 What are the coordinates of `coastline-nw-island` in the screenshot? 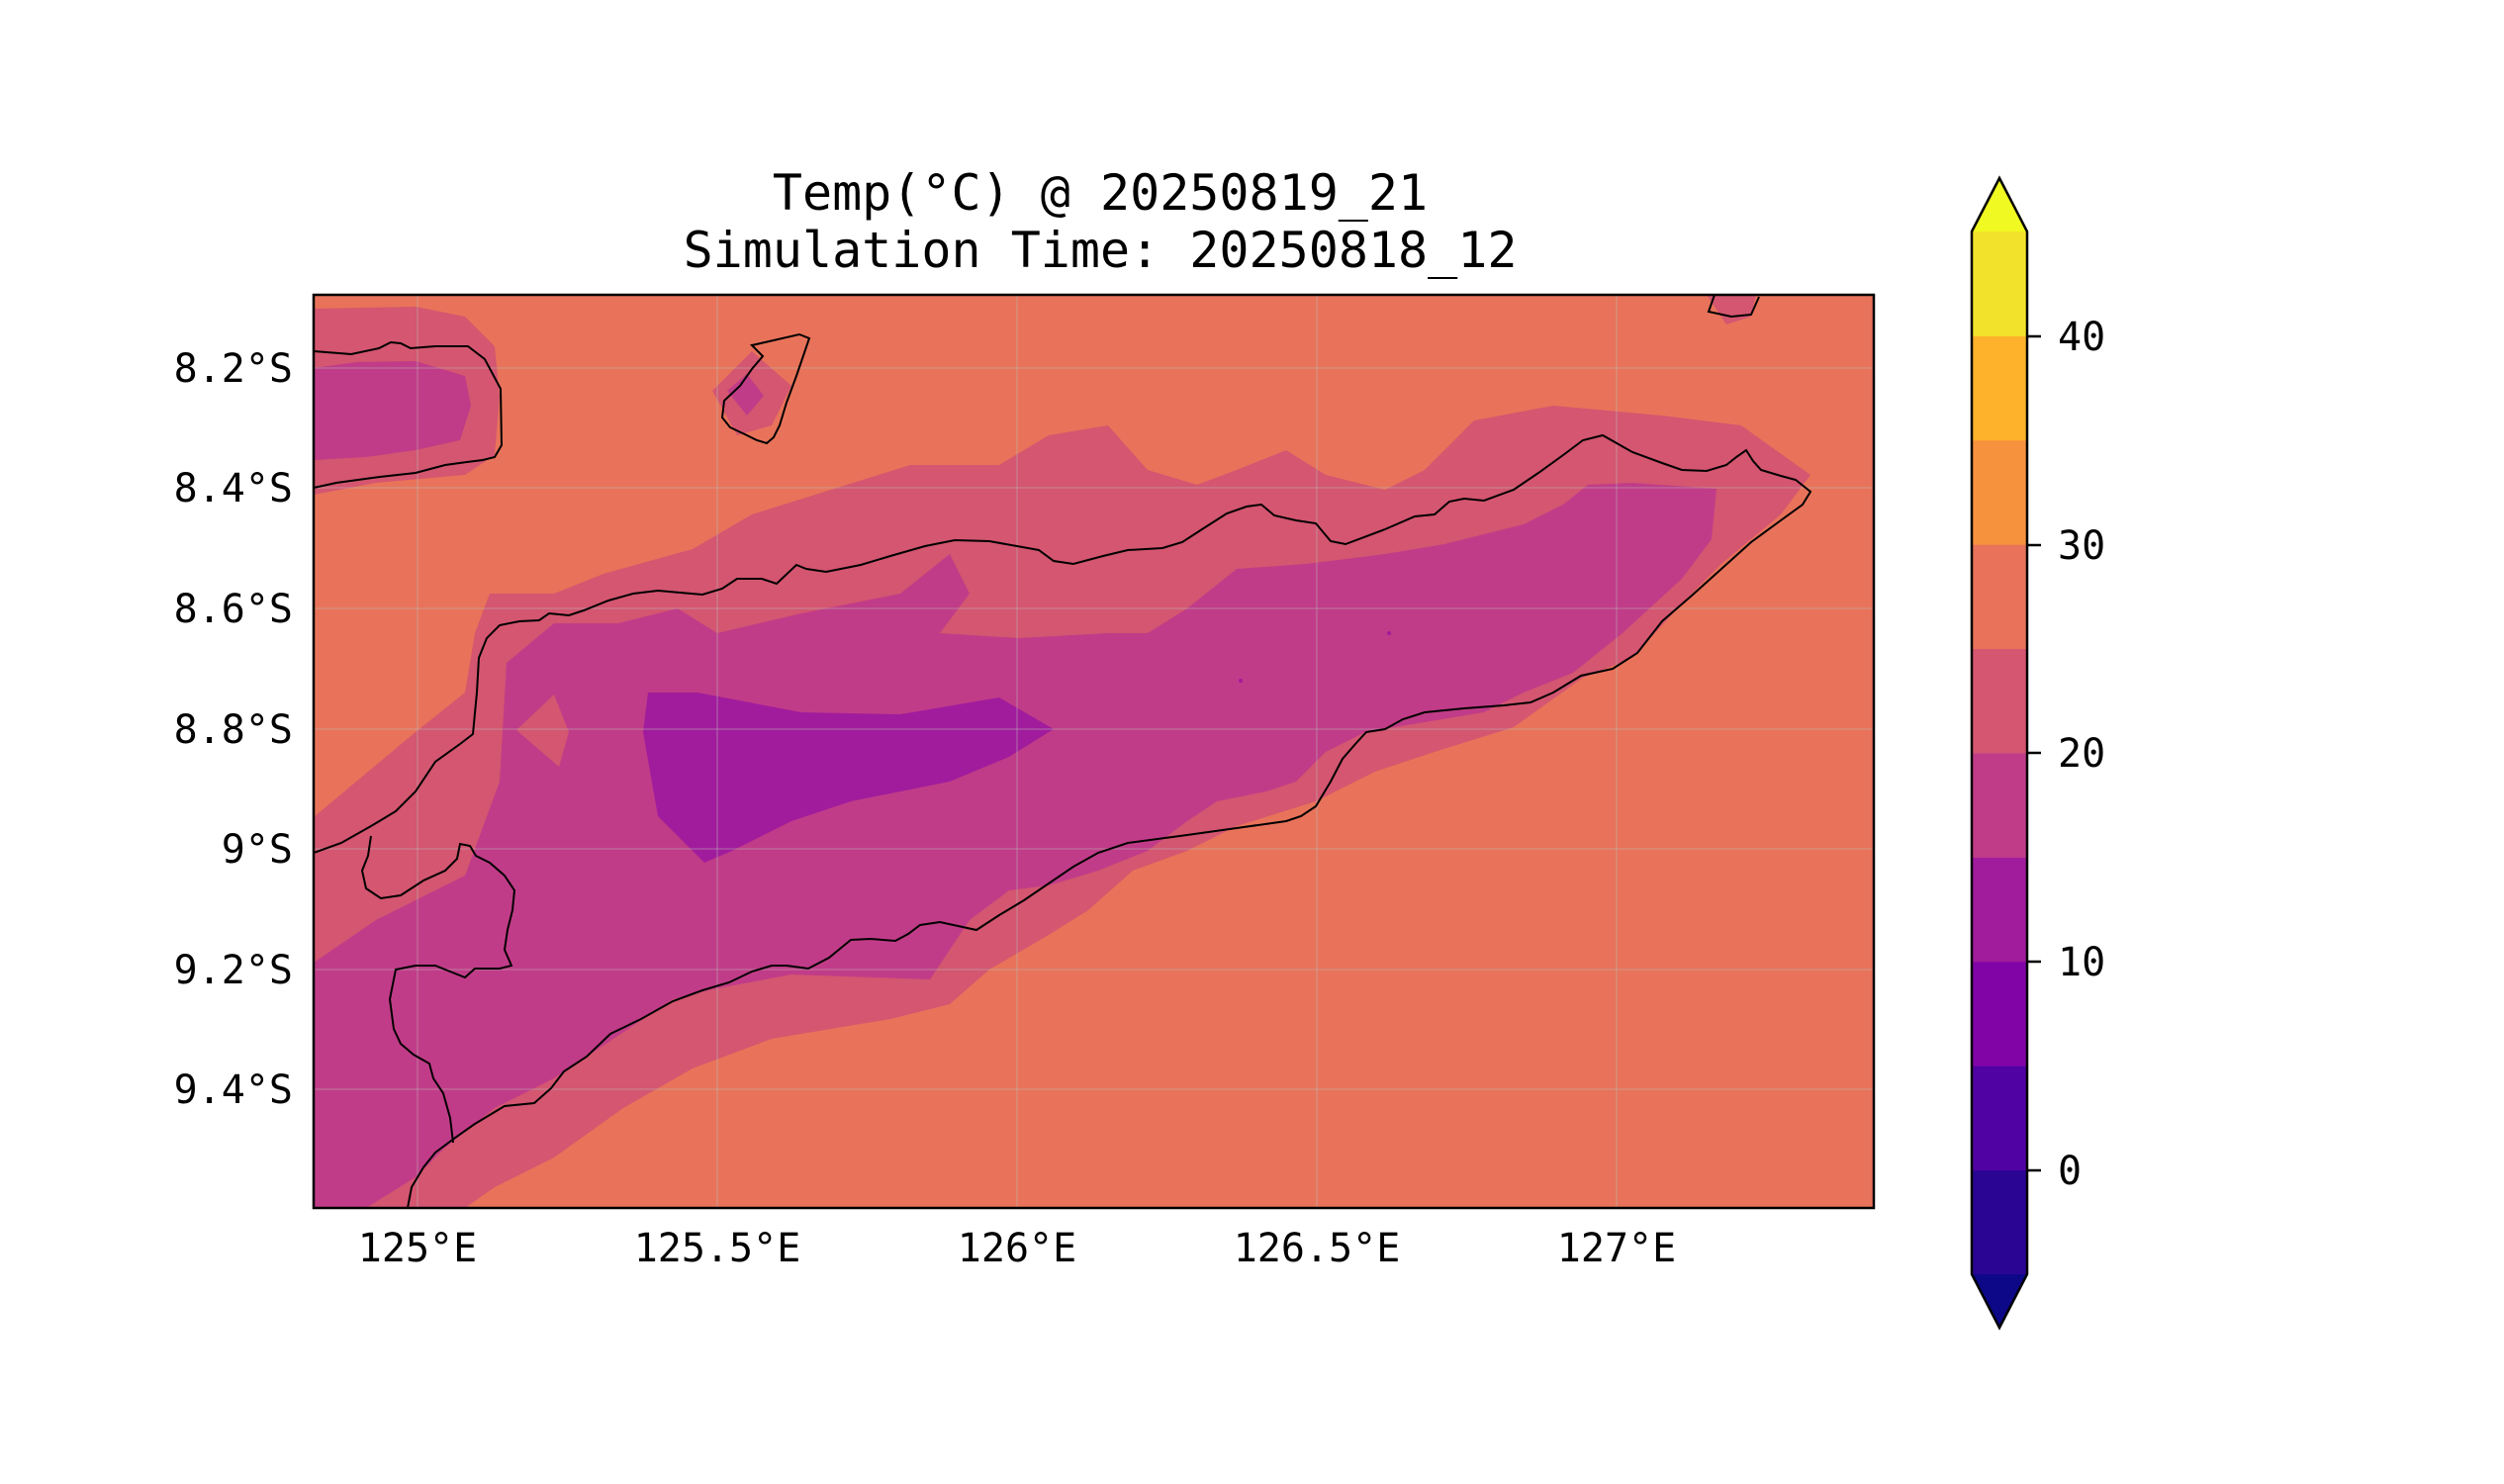 It's located at (409, 414).